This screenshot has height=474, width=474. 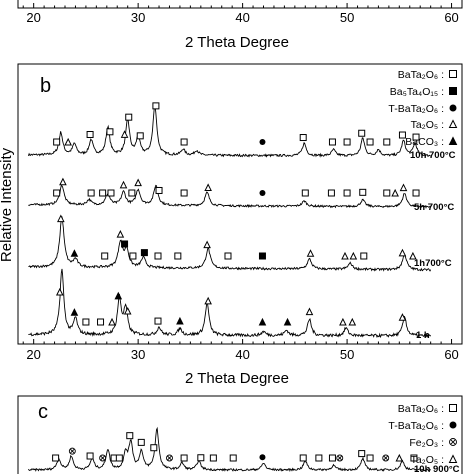 I want to click on x-tick-label: 40, so click(x=242, y=354).